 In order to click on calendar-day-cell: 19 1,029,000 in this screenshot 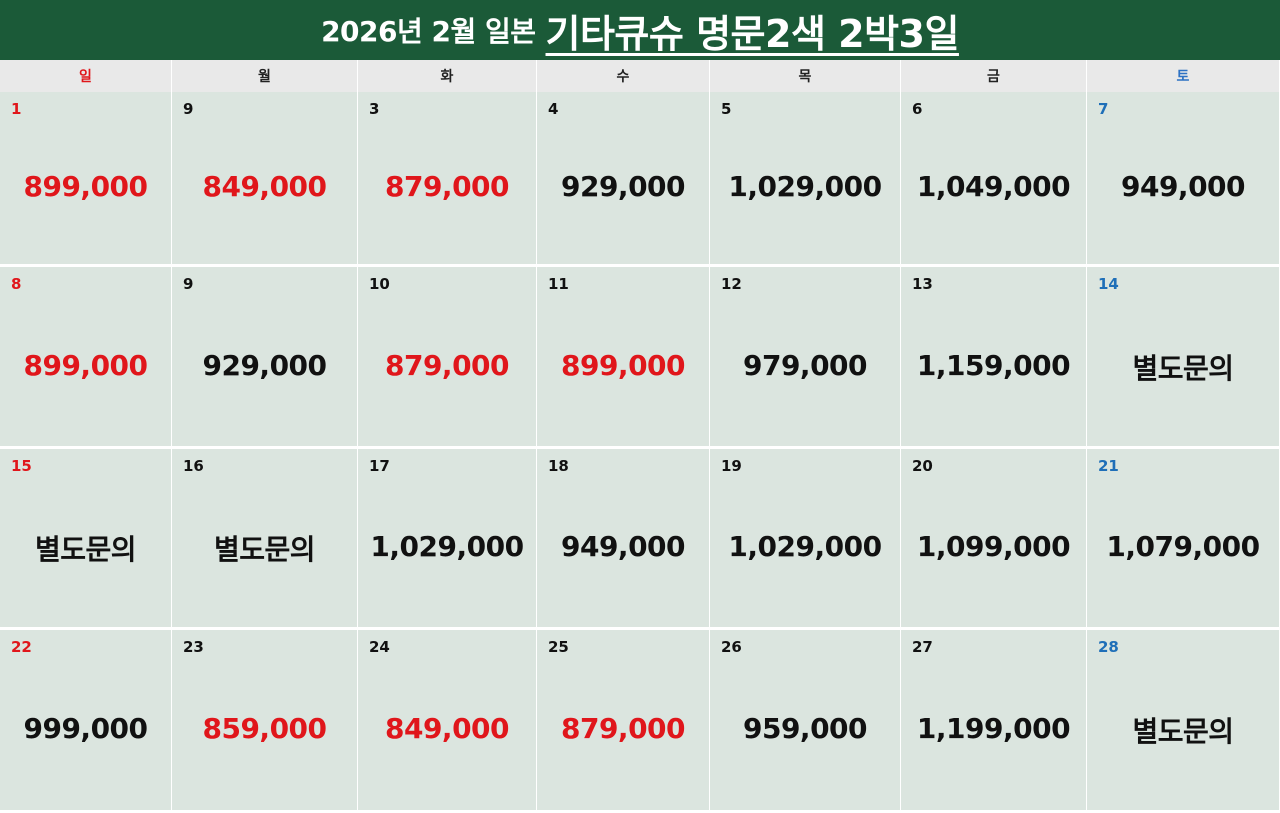, I will do `click(805, 539)`.